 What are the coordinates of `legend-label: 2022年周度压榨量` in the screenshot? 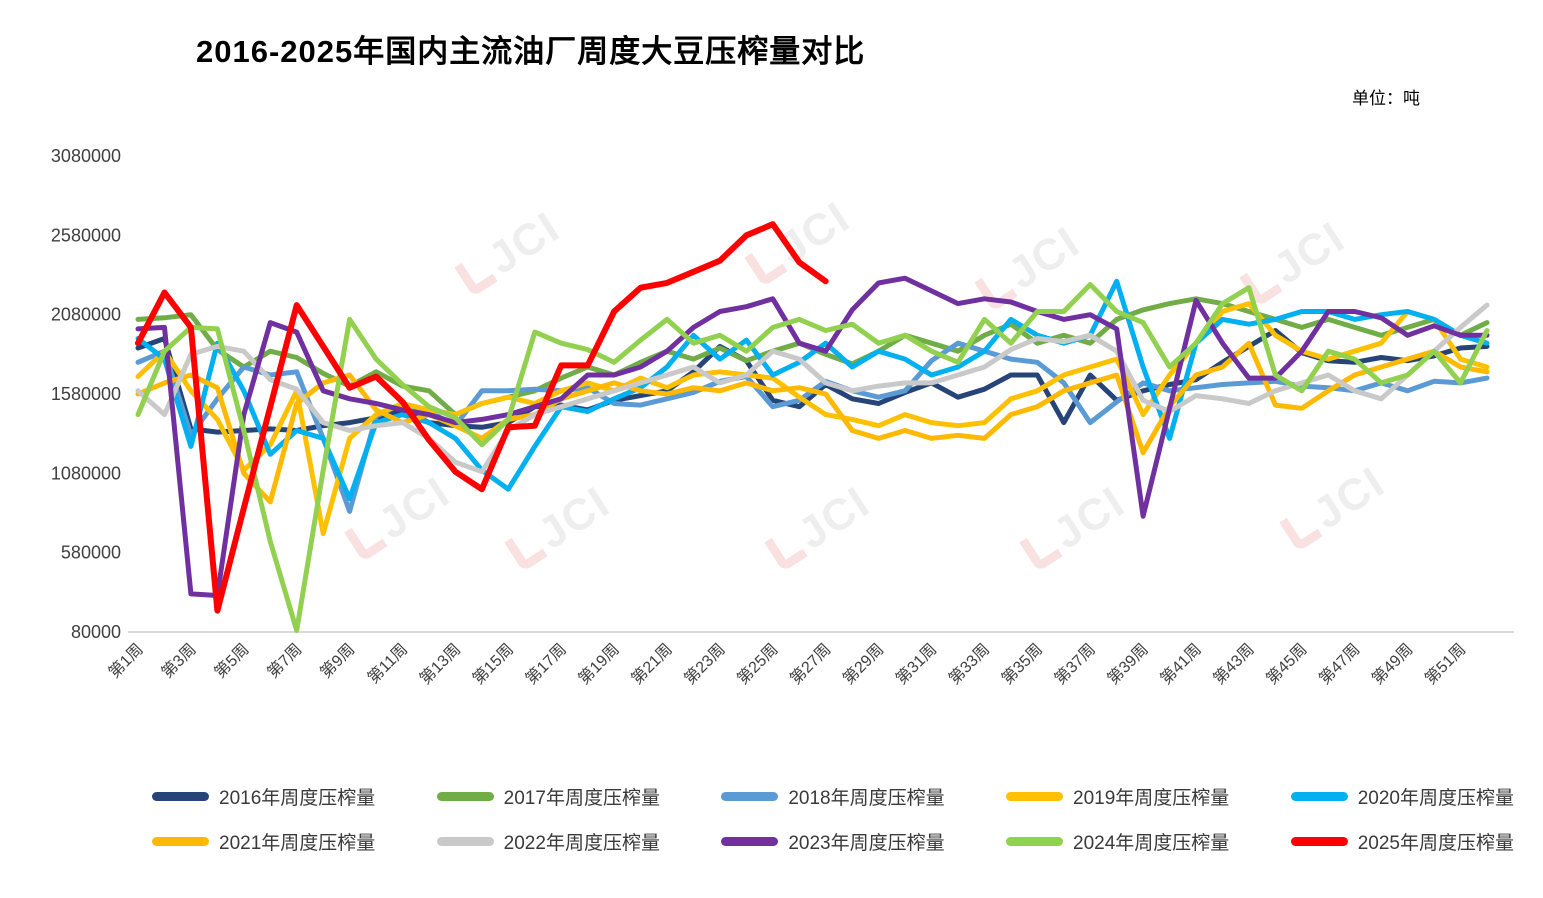 It's located at (581, 843).